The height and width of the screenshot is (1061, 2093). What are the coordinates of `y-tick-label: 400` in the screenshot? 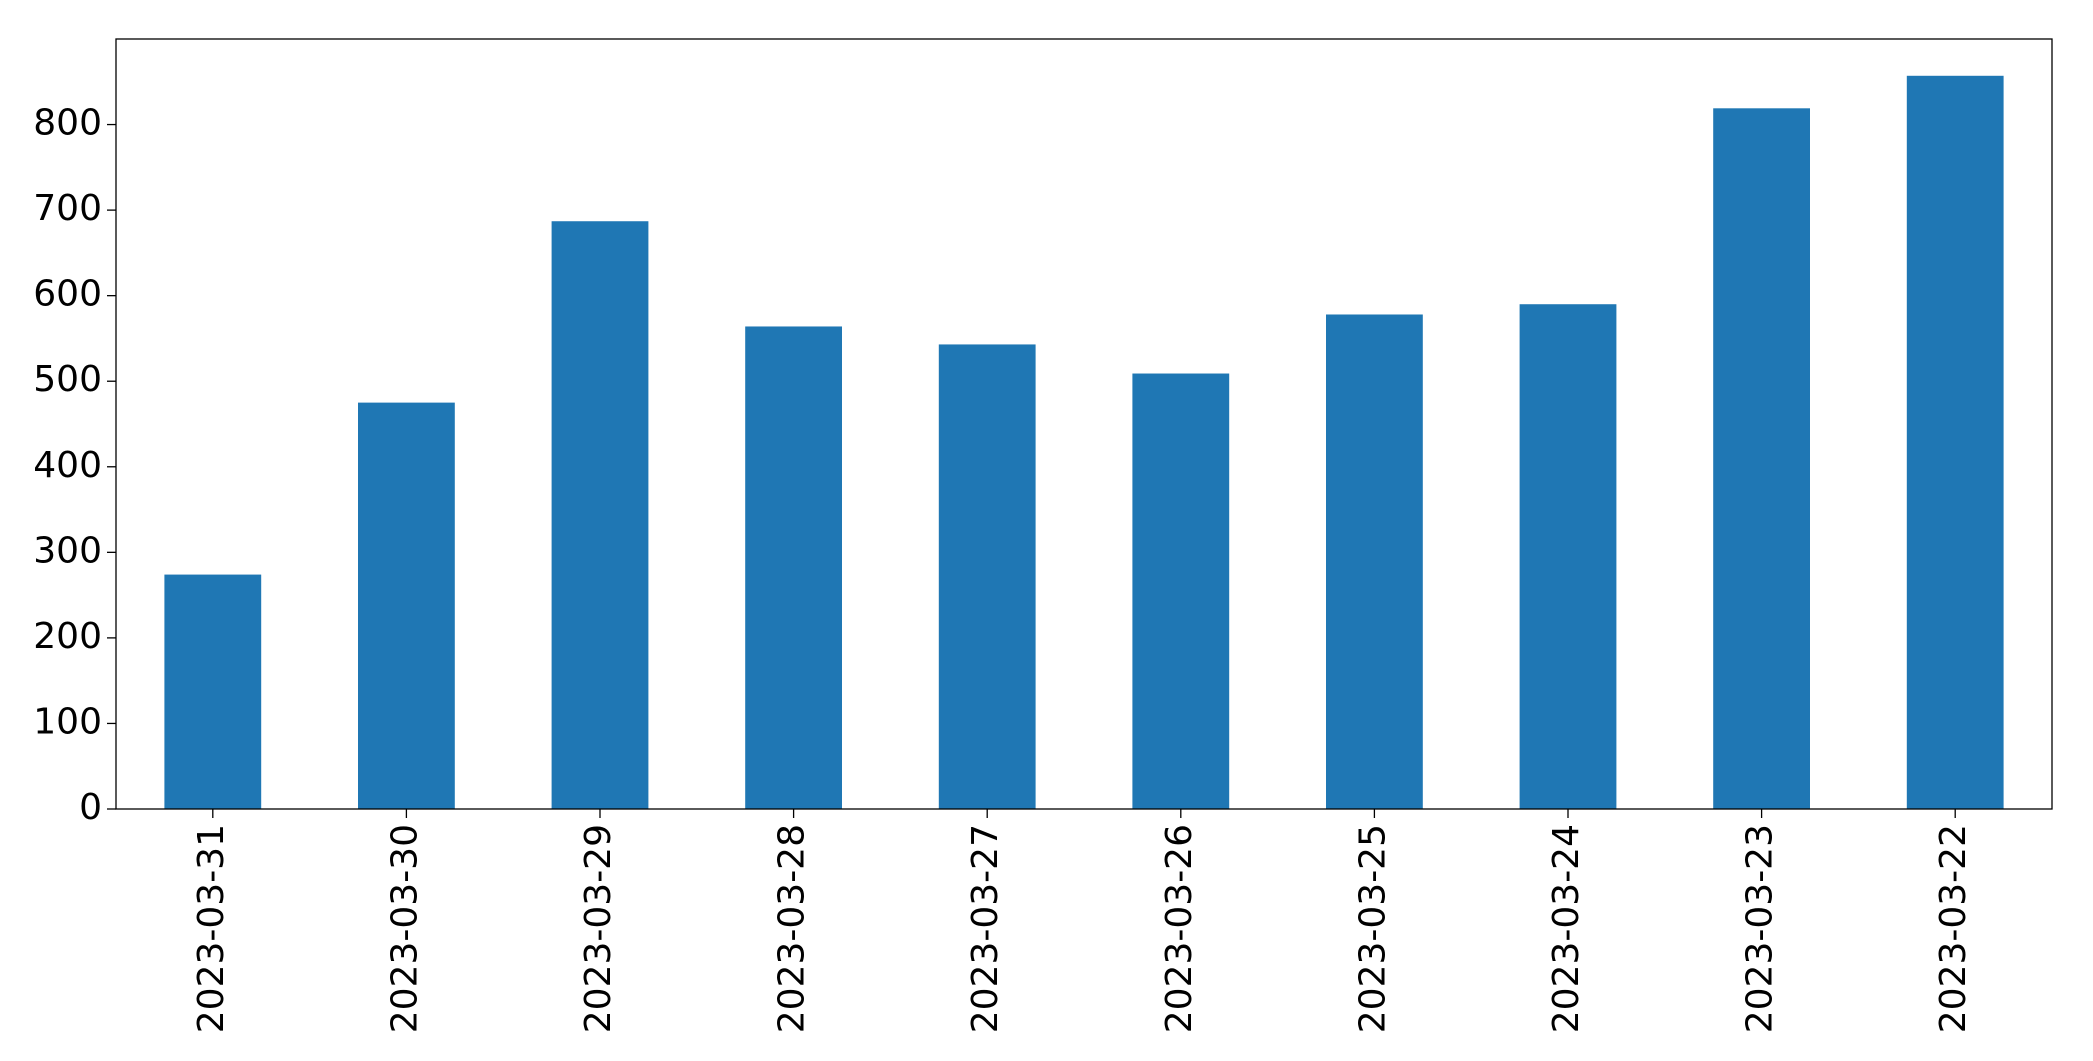 It's located at (67, 465).